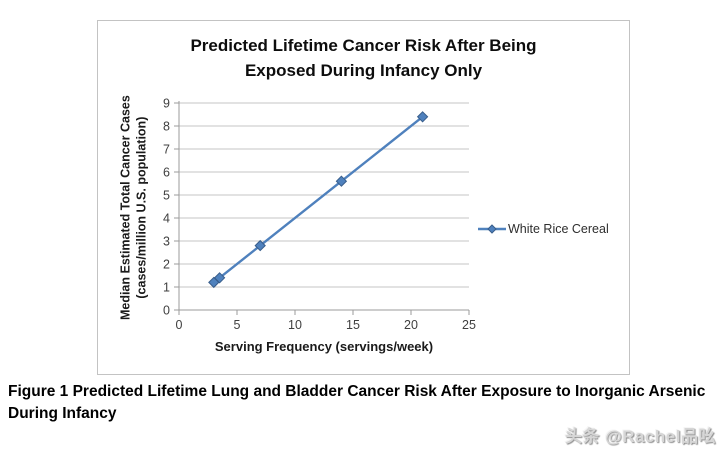 The image size is (720, 449). Describe the element at coordinates (166, 196) in the screenshot. I see `y-tick-label: 5` at that location.